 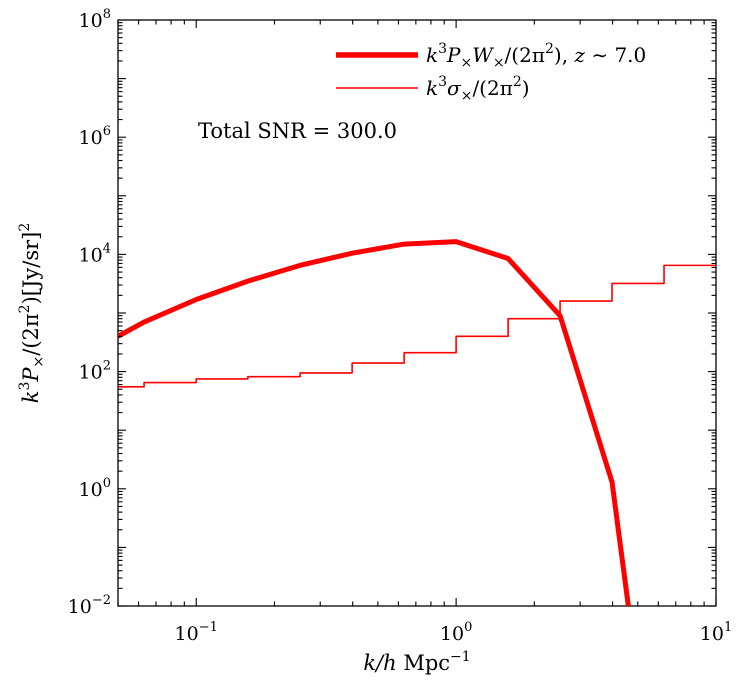 What do you see at coordinates (95, 371) in the screenshot?
I see `y-tick-label: 10²` at bounding box center [95, 371].